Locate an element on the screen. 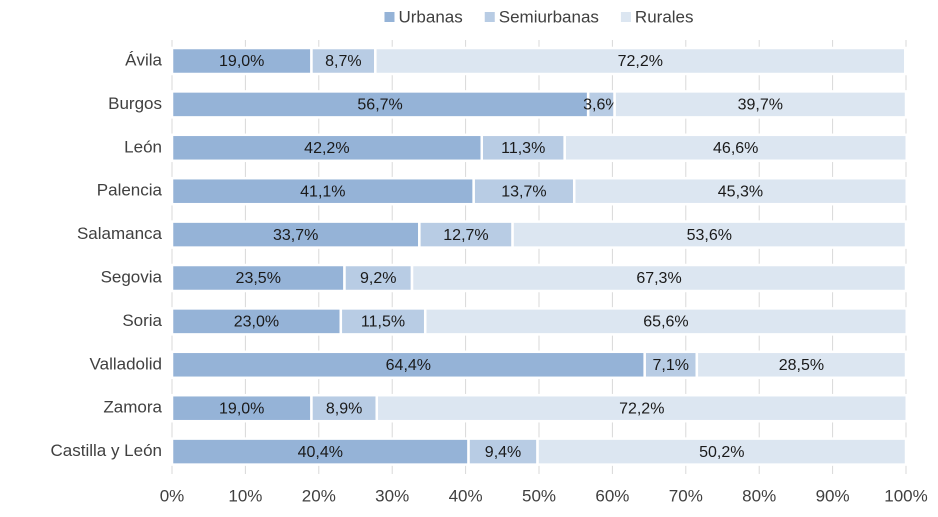 This screenshot has width=938, height=517. value-label: 33,7% is located at coordinates (295, 235).